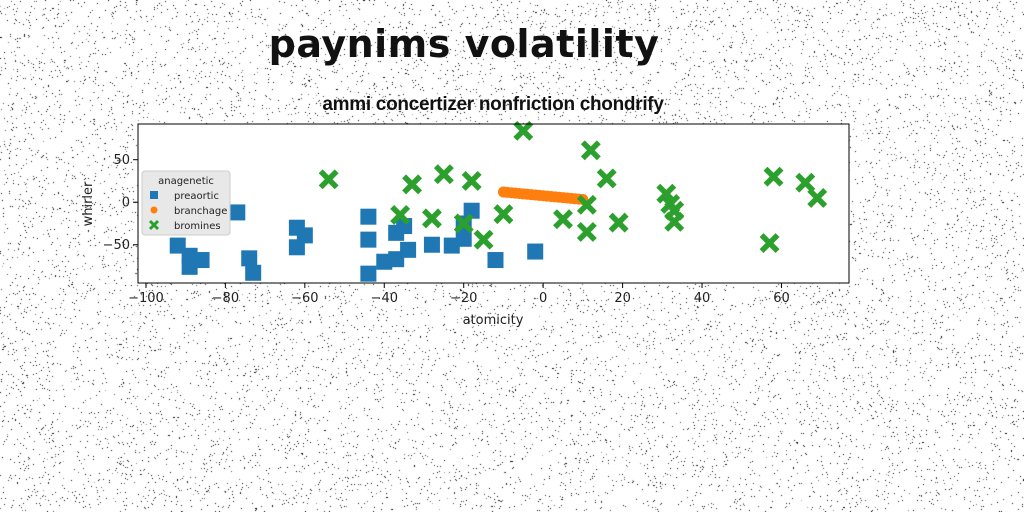 This screenshot has width=1024, height=512. I want to click on x-tick-label: −80, so click(225, 298).